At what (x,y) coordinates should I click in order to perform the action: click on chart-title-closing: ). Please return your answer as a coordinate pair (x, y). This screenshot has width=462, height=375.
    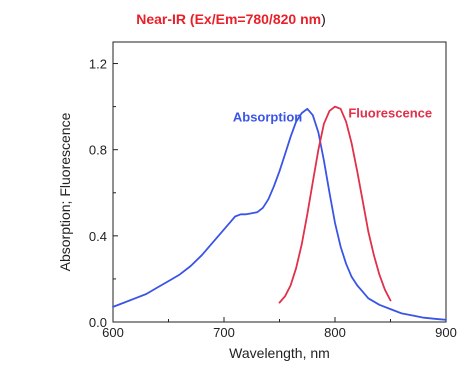
    Looking at the image, I should click on (323, 19).